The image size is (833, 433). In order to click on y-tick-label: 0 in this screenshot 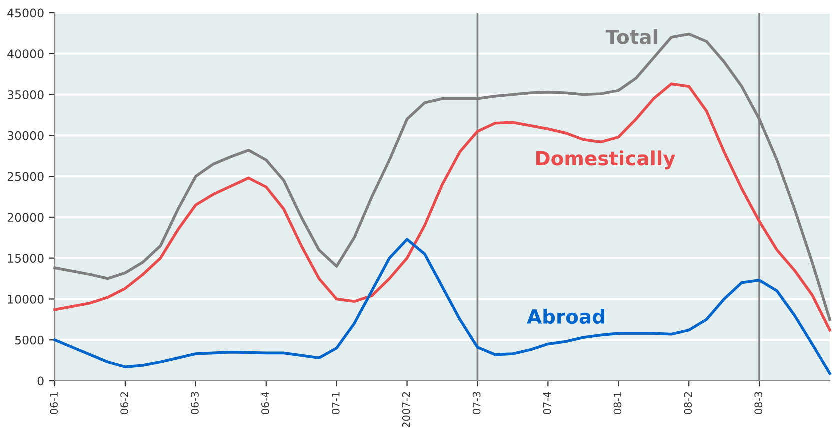, I will do `click(41, 381)`.